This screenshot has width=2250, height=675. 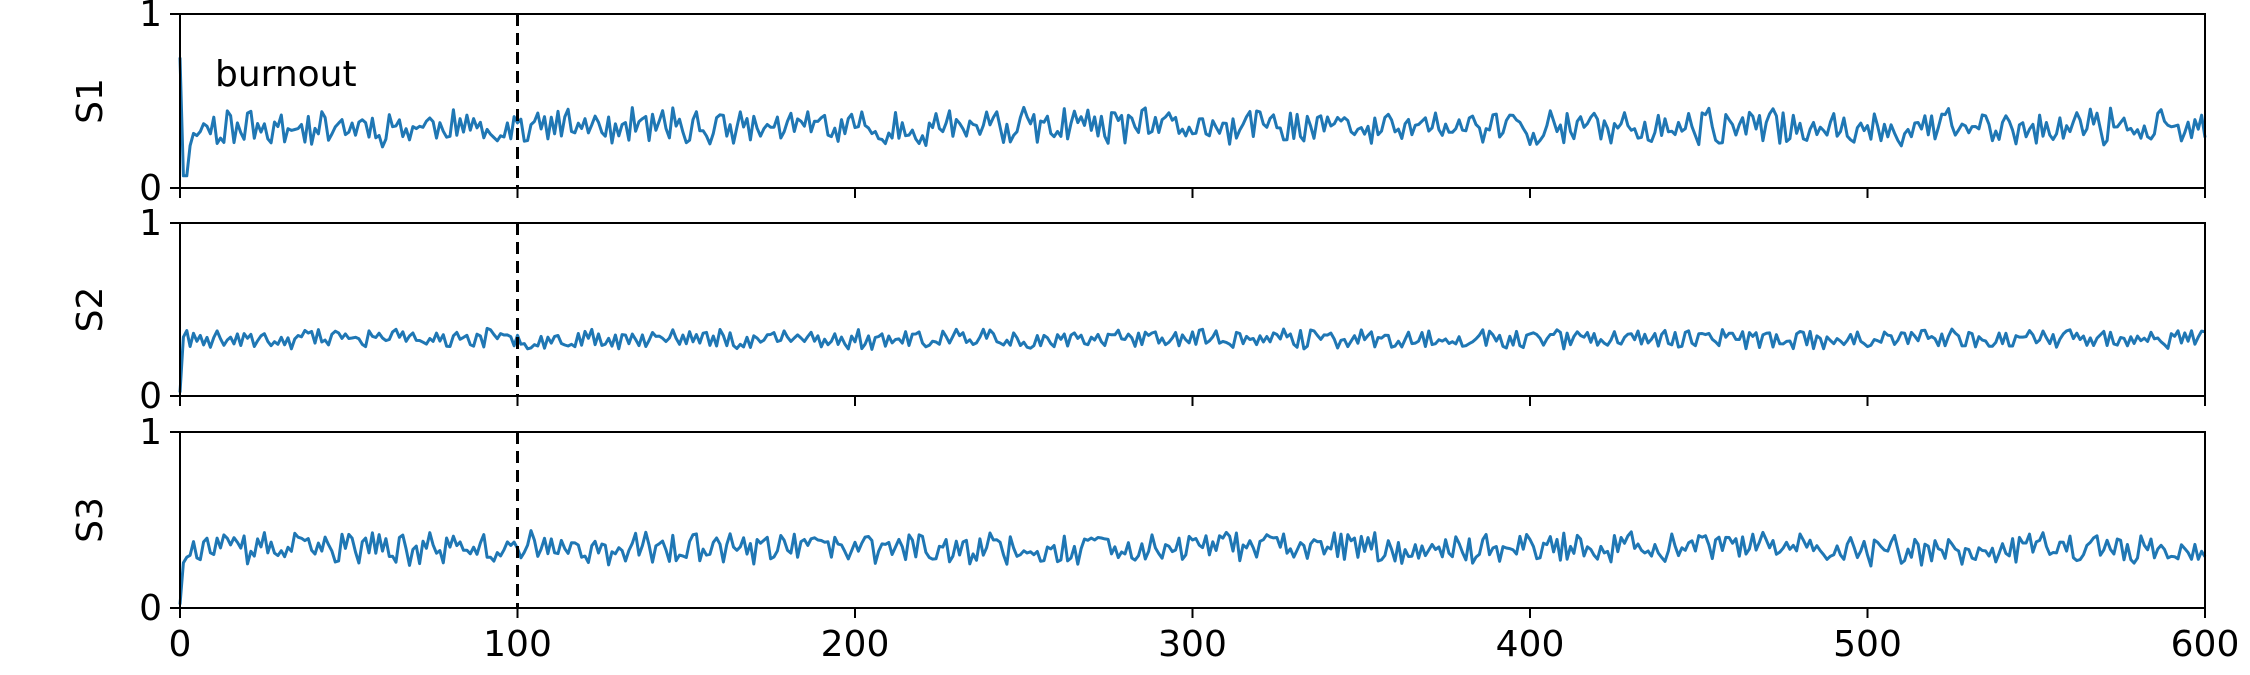 What do you see at coordinates (90, 520) in the screenshot?
I see `y-axis-label: S3` at bounding box center [90, 520].